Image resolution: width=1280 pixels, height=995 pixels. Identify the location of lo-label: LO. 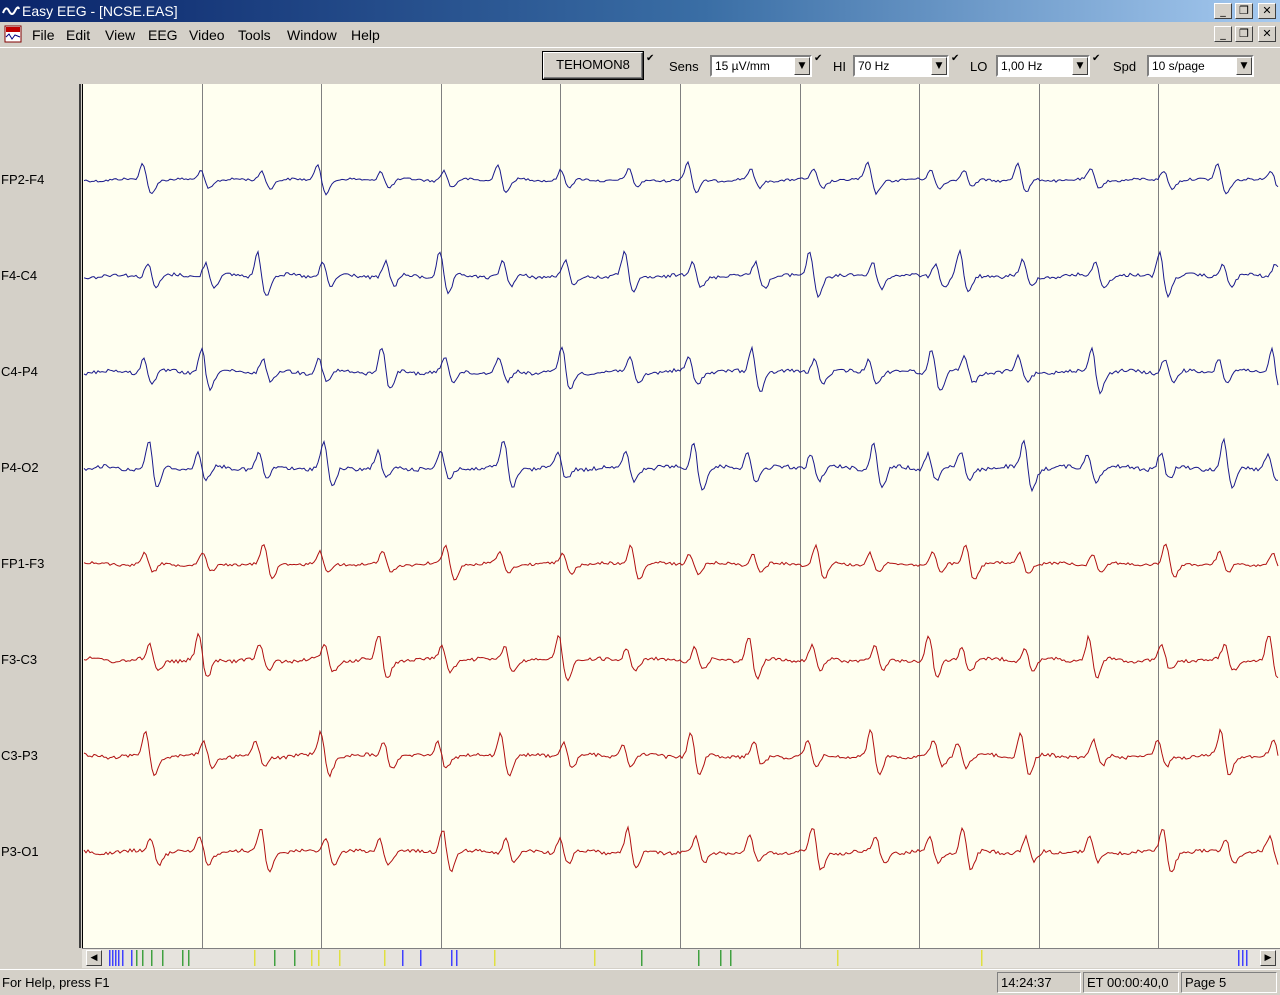
(979, 66).